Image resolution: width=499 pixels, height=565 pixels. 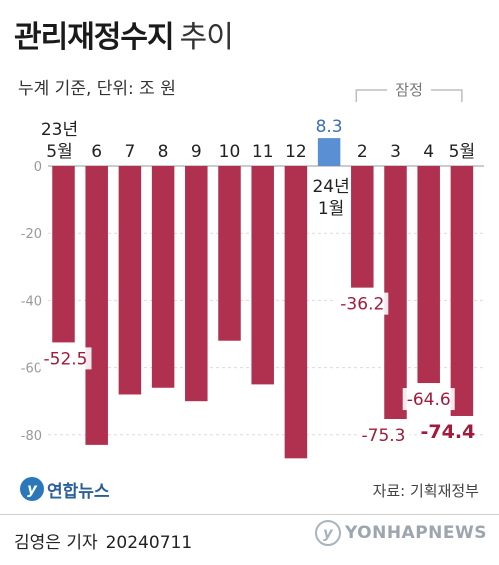 What do you see at coordinates (196, 152) in the screenshot?
I see `category-label: 9` at bounding box center [196, 152].